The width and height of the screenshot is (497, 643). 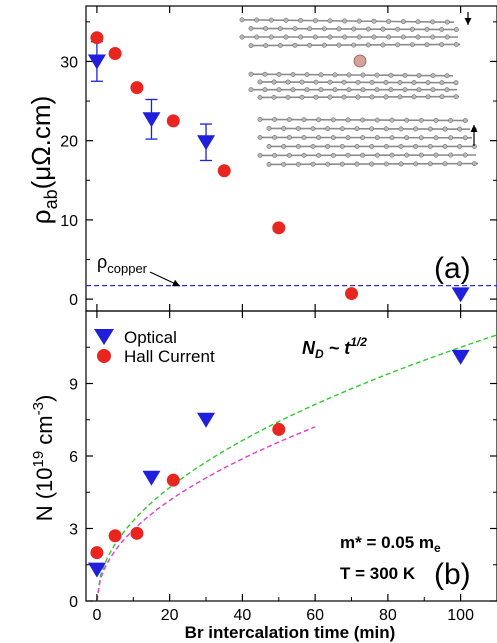 I want to click on b-fit-curve, so click(x=206, y=514).